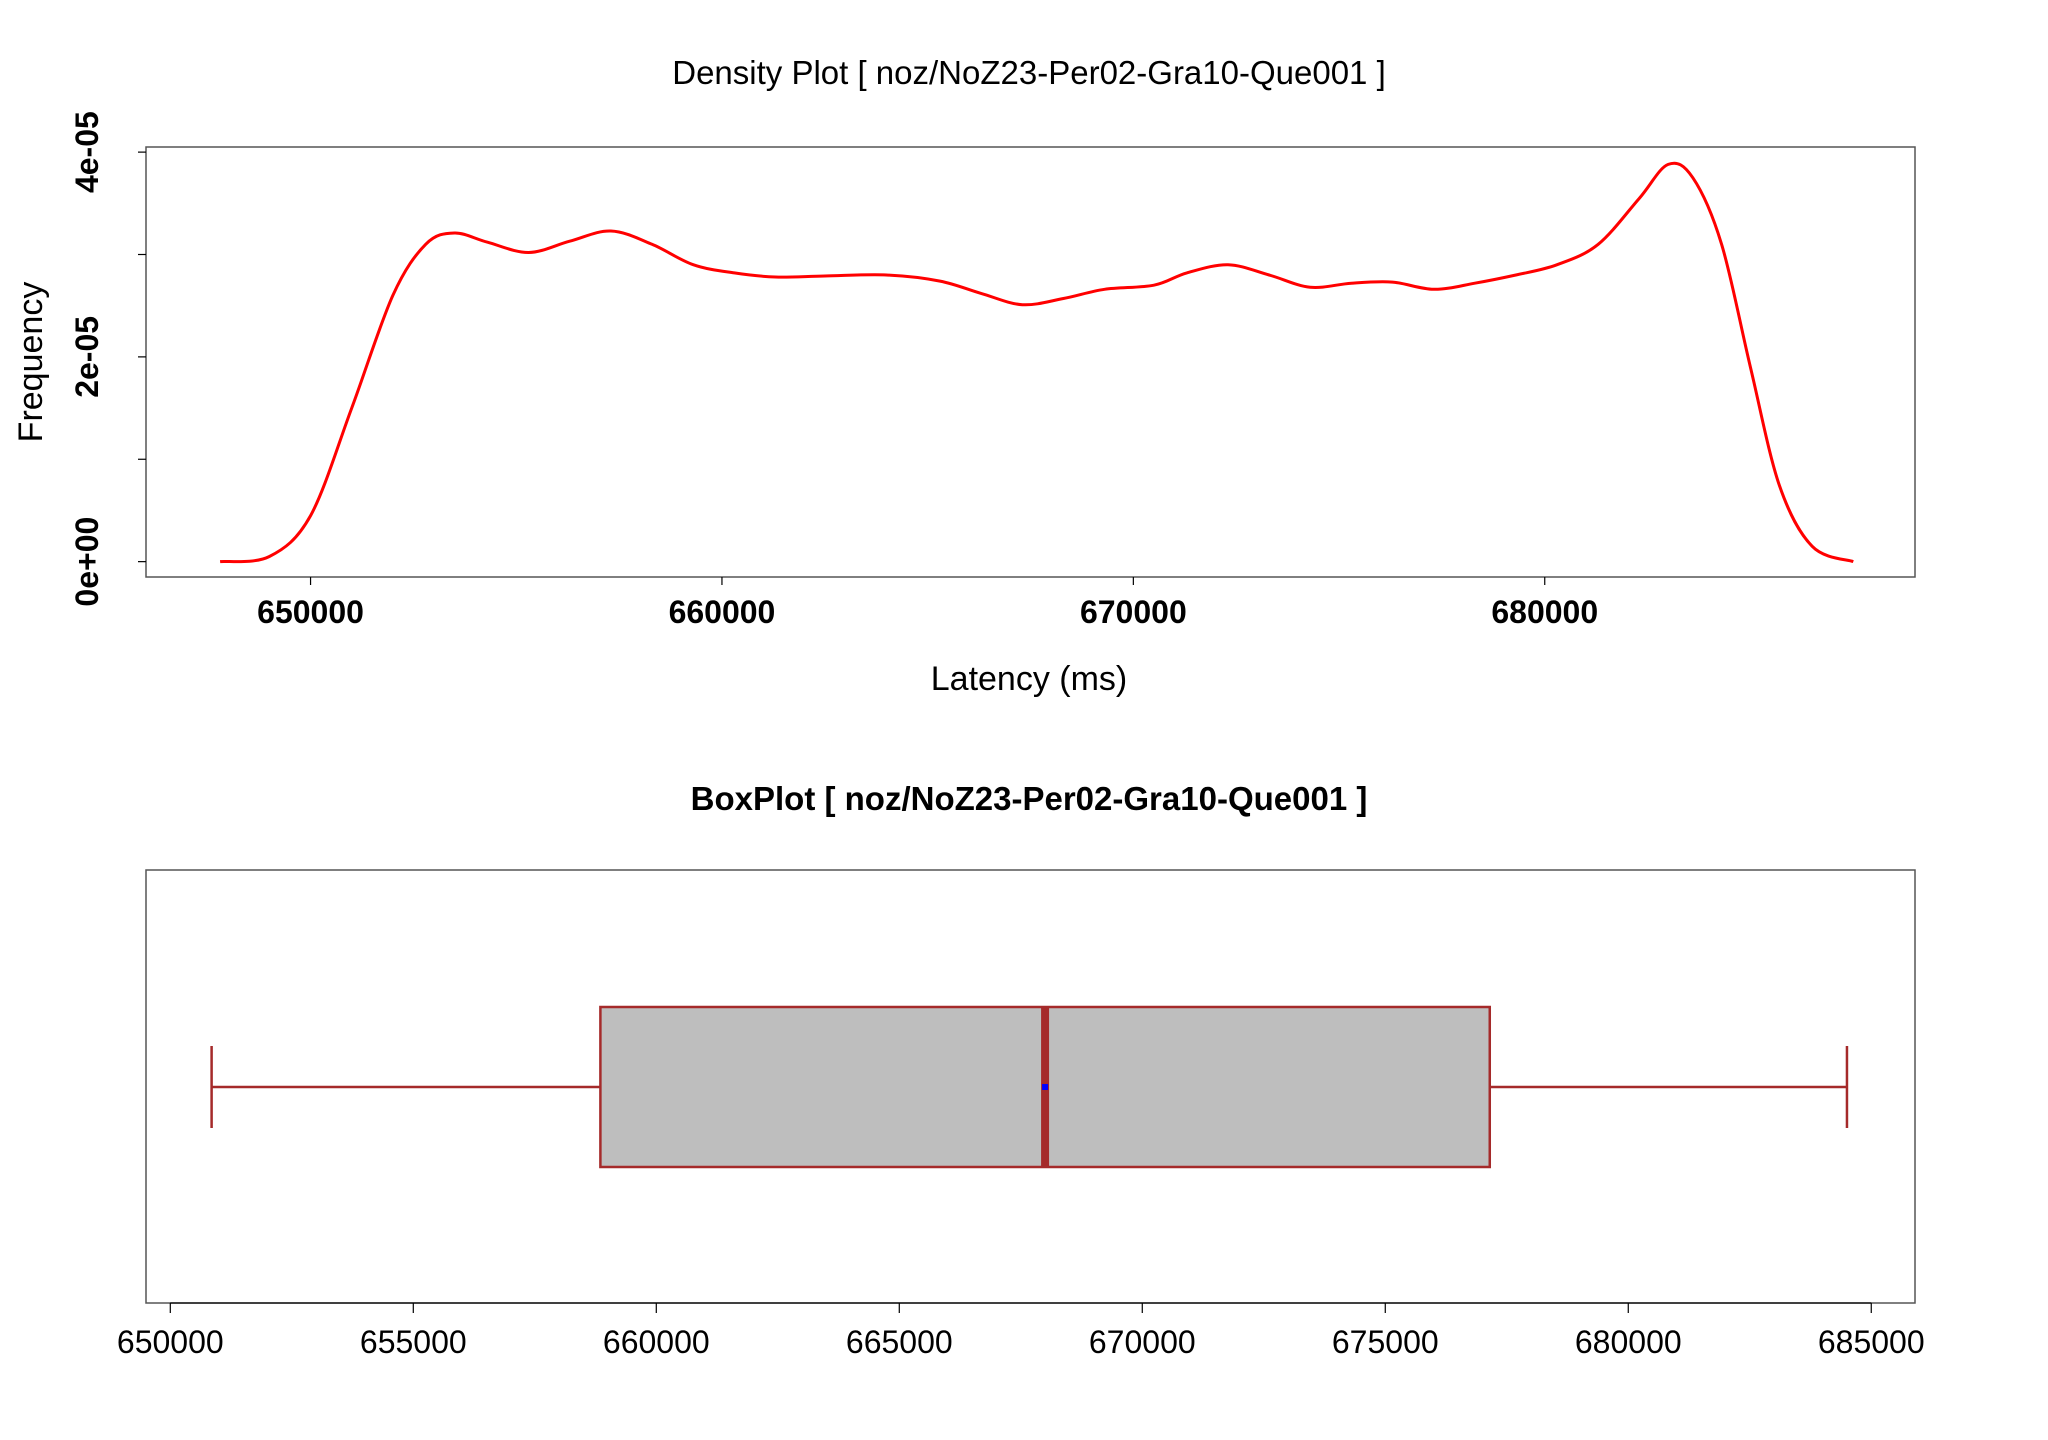 The width and height of the screenshot is (2048, 1440). Describe the element at coordinates (1628, 1342) in the screenshot. I see `boxplot-x-tick-label: 680000` at that location.